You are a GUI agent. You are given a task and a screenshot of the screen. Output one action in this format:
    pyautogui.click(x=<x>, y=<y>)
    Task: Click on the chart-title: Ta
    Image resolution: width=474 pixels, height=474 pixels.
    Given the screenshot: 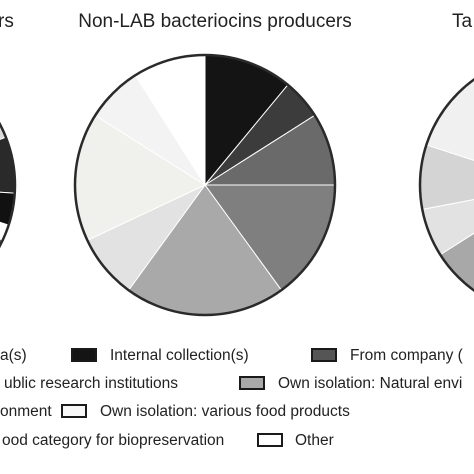 What is the action you would take?
    pyautogui.click(x=462, y=21)
    